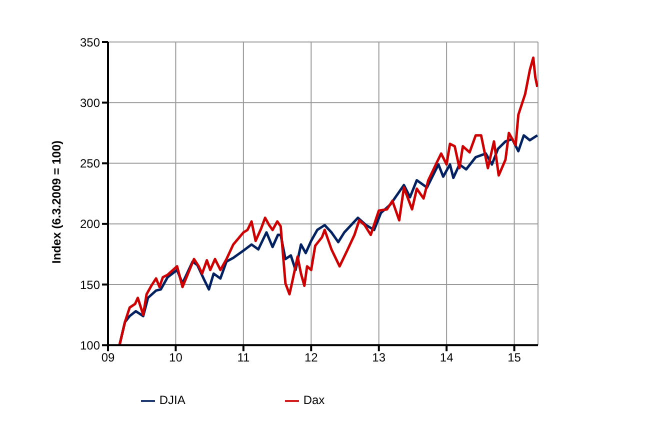  Describe the element at coordinates (90, 42) in the screenshot. I see `y-tick-label: 350` at that location.